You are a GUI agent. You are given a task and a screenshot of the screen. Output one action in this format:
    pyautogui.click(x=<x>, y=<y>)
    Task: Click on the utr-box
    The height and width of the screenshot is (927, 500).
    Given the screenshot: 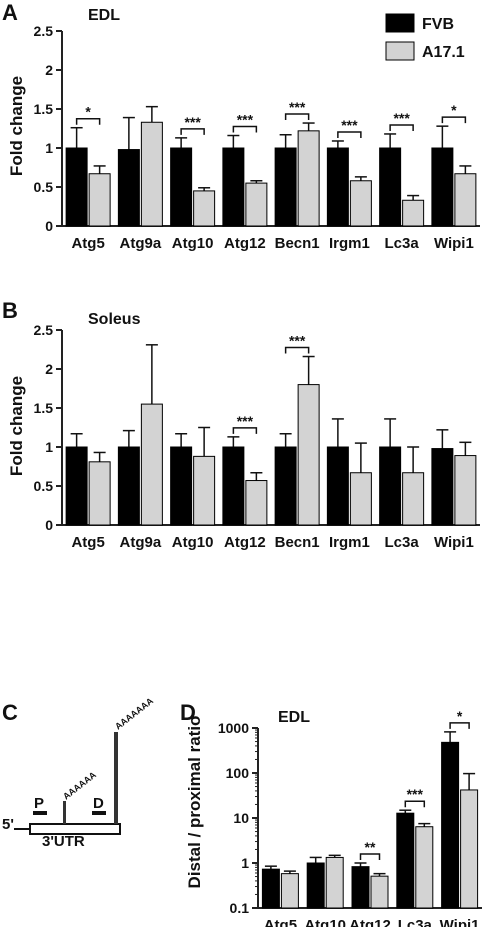 What is the action you would take?
    pyautogui.click(x=75, y=829)
    